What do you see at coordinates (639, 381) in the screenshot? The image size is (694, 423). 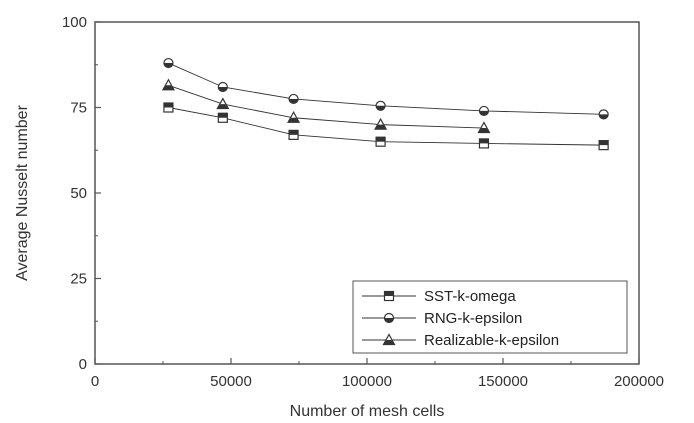 I see `x-tick-label: 200000` at bounding box center [639, 381].